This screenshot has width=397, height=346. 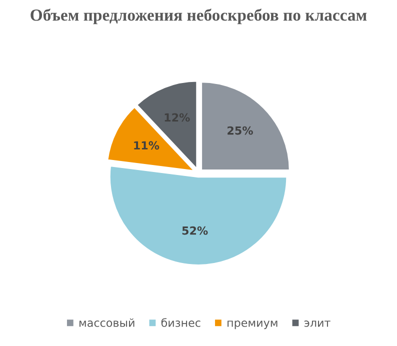 I want to click on legend-label: массовый, so click(x=107, y=322).